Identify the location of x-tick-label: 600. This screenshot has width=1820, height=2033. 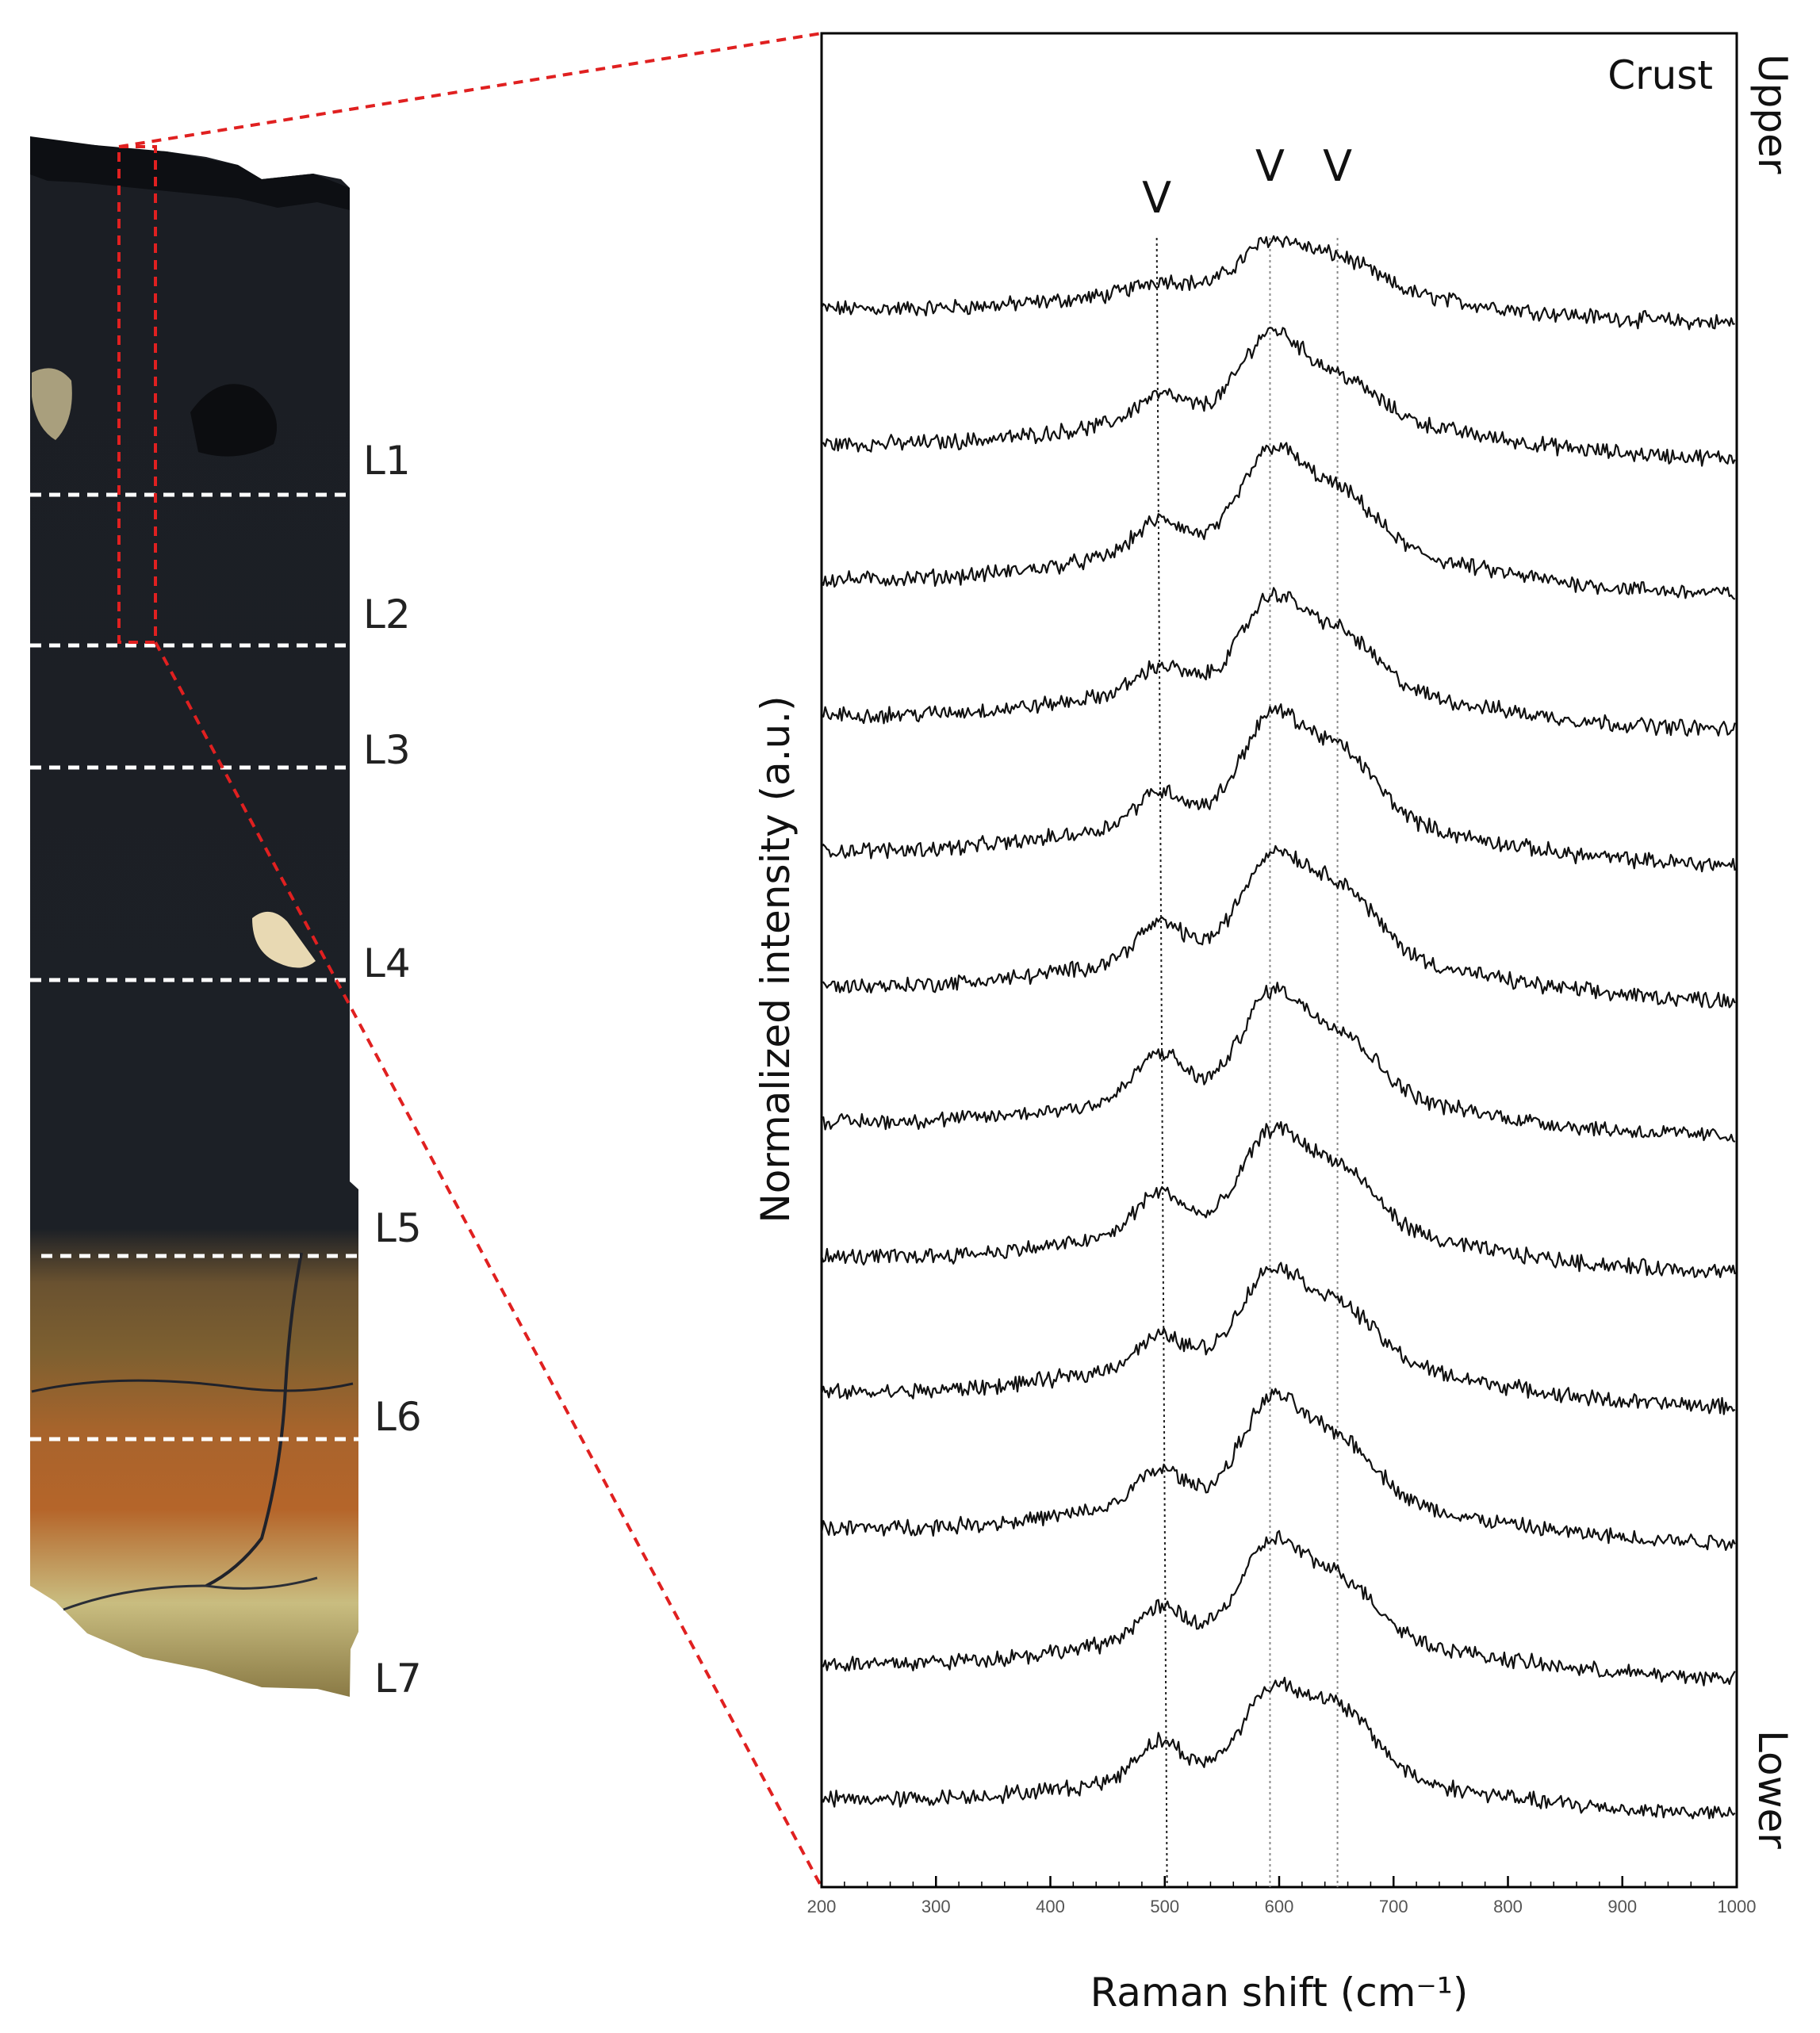
(1279, 1906).